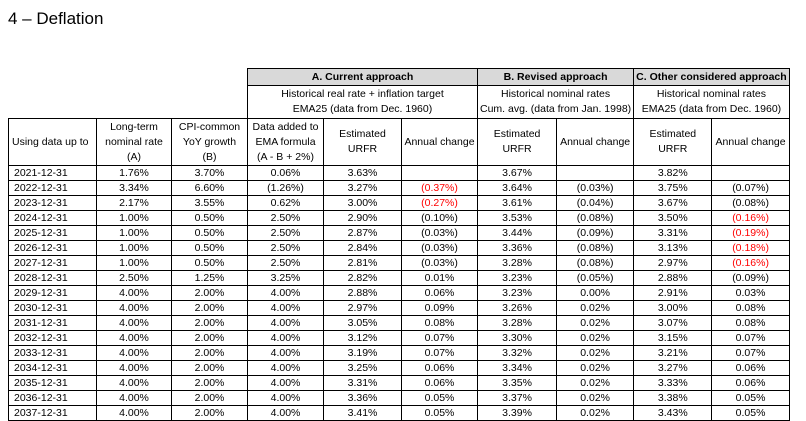  I want to click on urfr-c-cell: 3.38%, so click(673, 398).